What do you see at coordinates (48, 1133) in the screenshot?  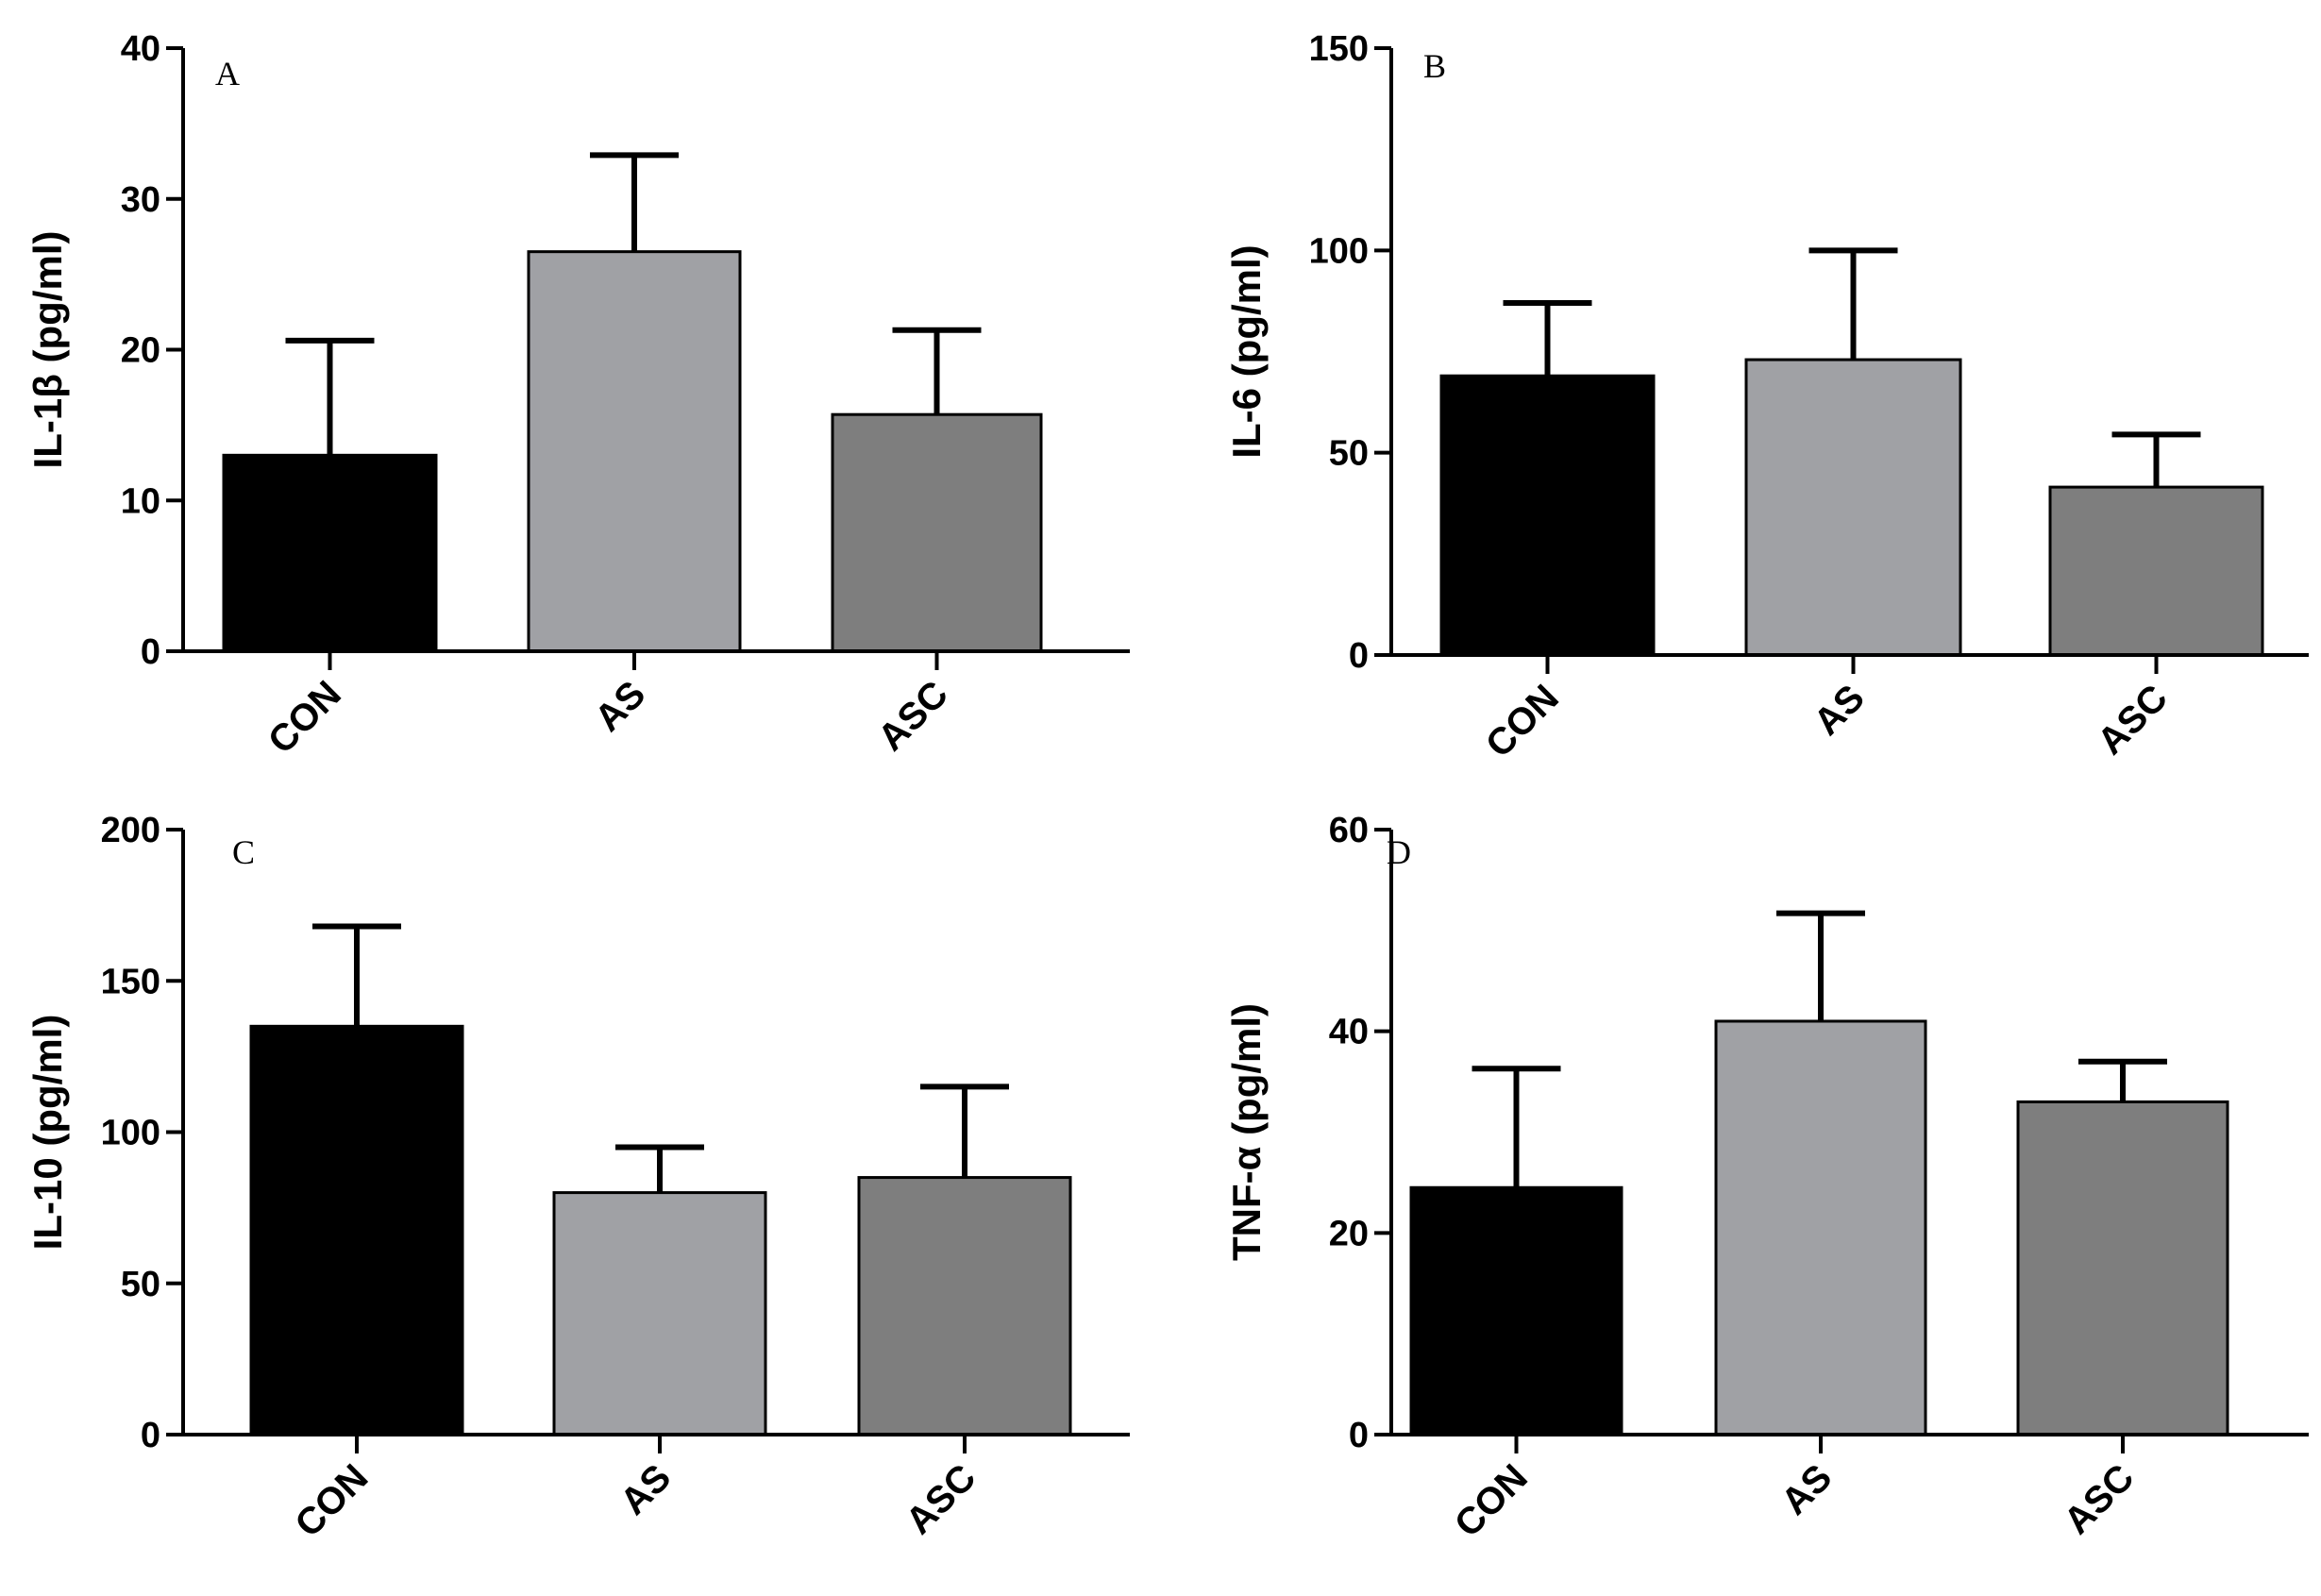 I see `y-axis-title: IL-10 (pg/ml)` at bounding box center [48, 1133].